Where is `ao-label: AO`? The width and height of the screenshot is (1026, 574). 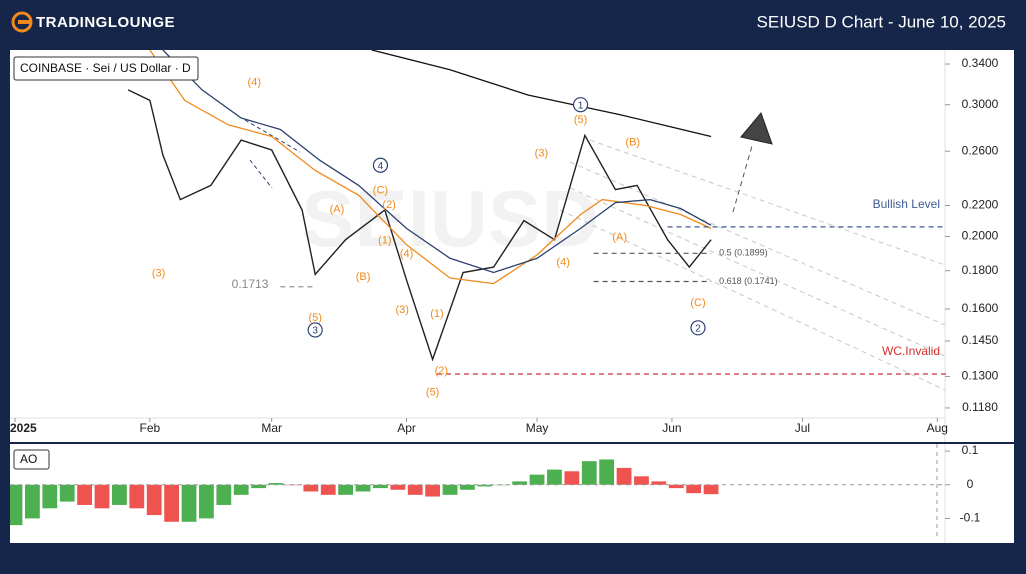
ao-label: AO is located at coordinates (28, 459).